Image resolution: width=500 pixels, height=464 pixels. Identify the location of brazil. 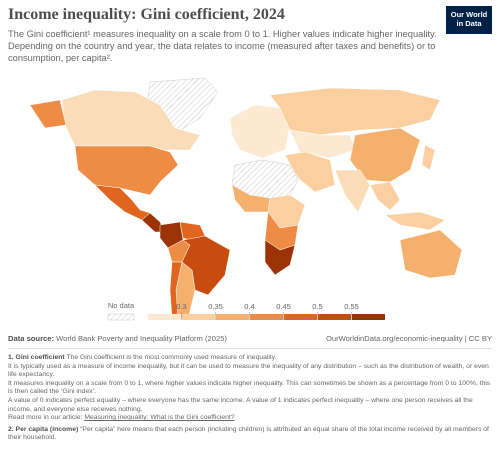
(206, 265).